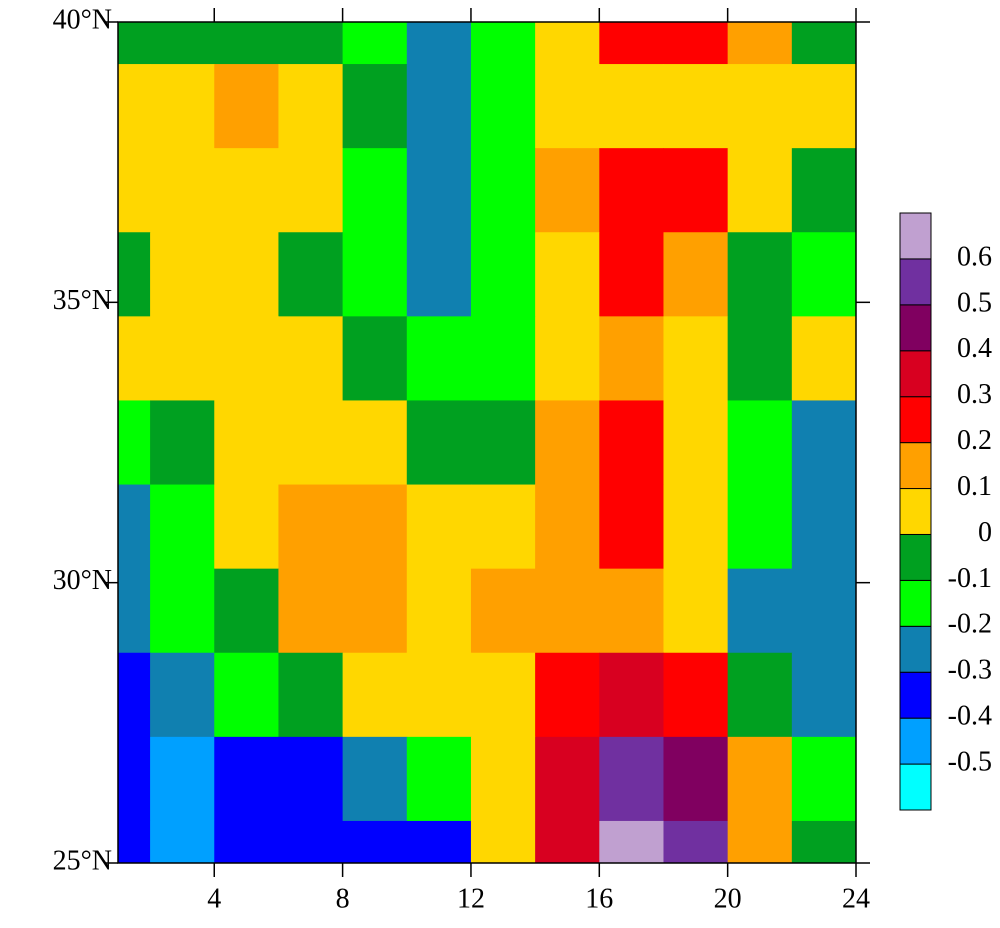  I want to click on x-tick-label: 4, so click(214, 898).